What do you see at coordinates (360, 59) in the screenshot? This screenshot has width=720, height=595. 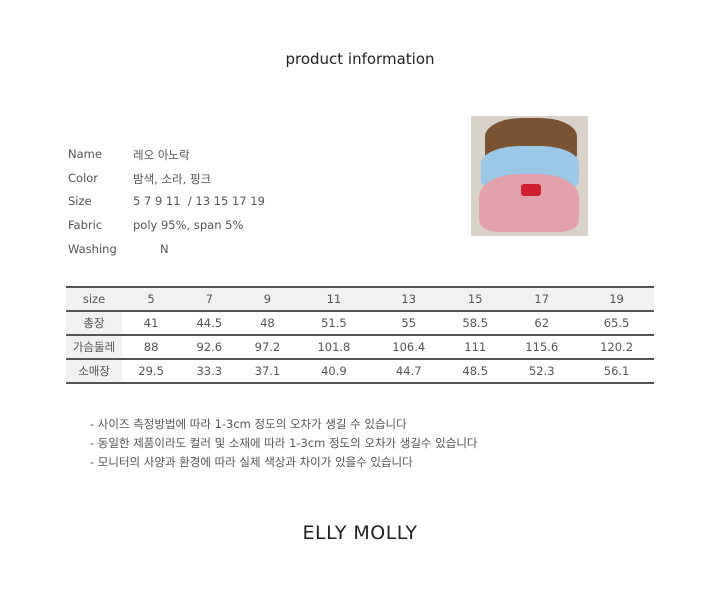 I see `page-title: product information` at bounding box center [360, 59].